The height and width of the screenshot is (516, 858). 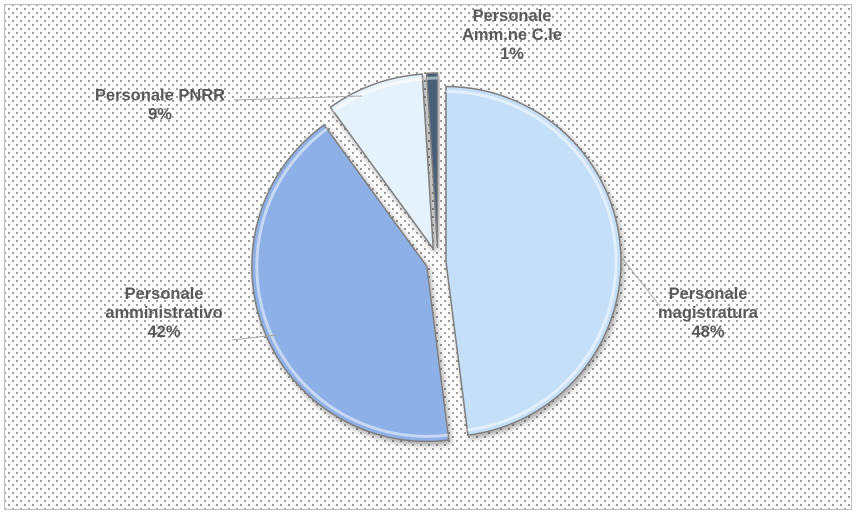 What do you see at coordinates (160, 105) in the screenshot?
I see `slice-label: Personale PNRR 9%` at bounding box center [160, 105].